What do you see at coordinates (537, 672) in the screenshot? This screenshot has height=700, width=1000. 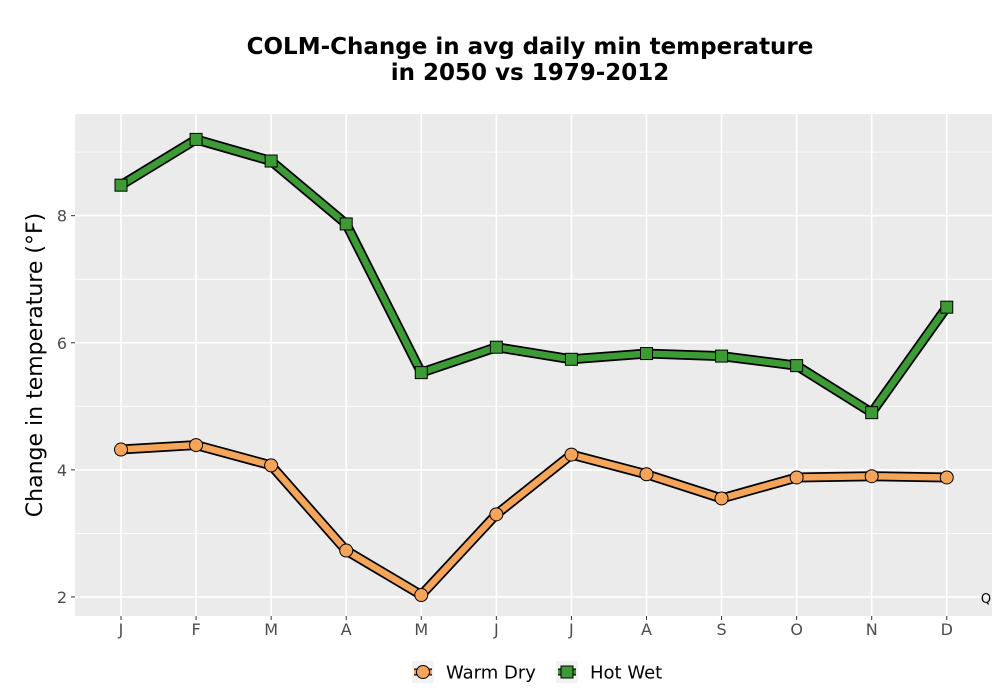 I see `legend: Warm Dry Hot Wet` at bounding box center [537, 672].